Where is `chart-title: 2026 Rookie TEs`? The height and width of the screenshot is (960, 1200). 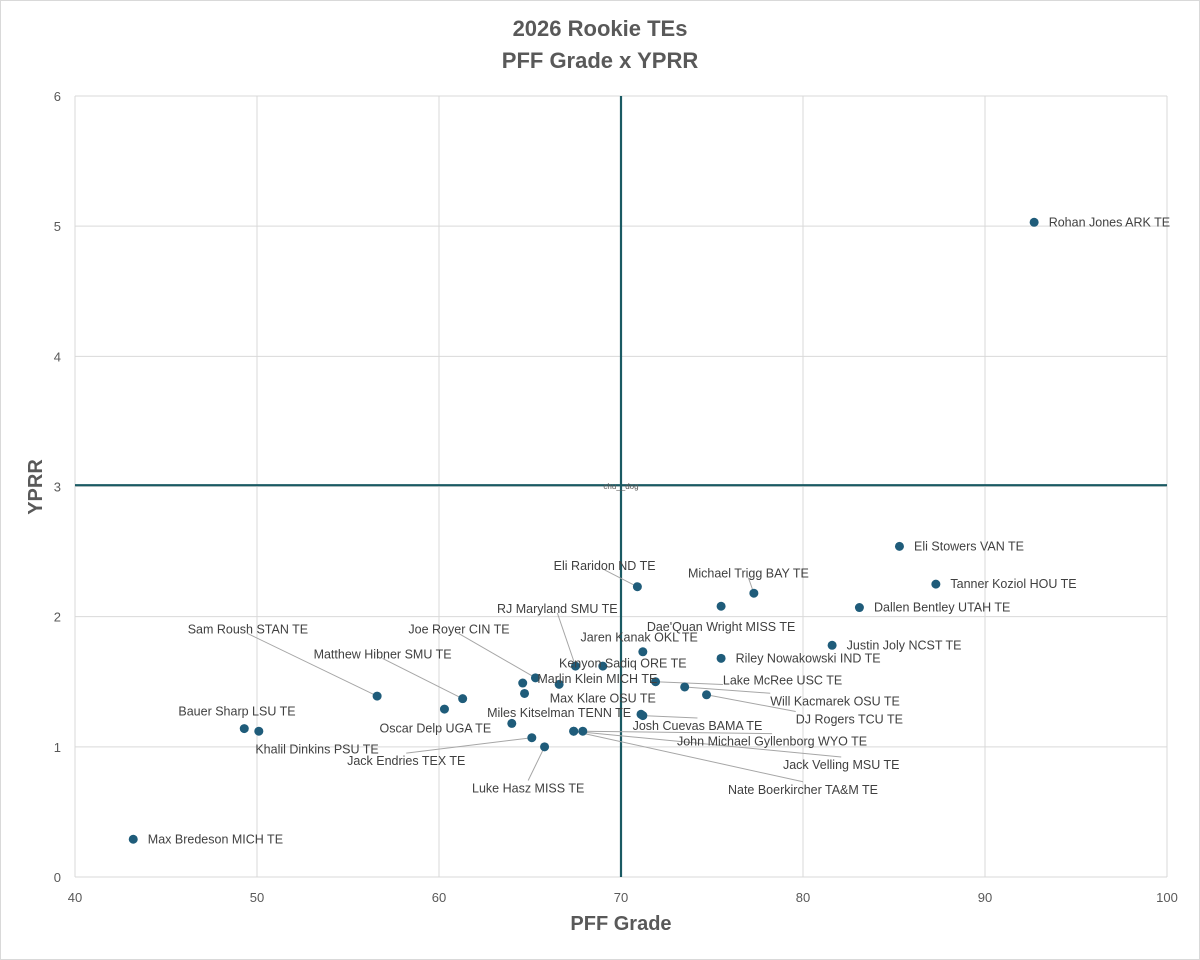
chart-title: 2026 Rookie TEs is located at coordinates (600, 28).